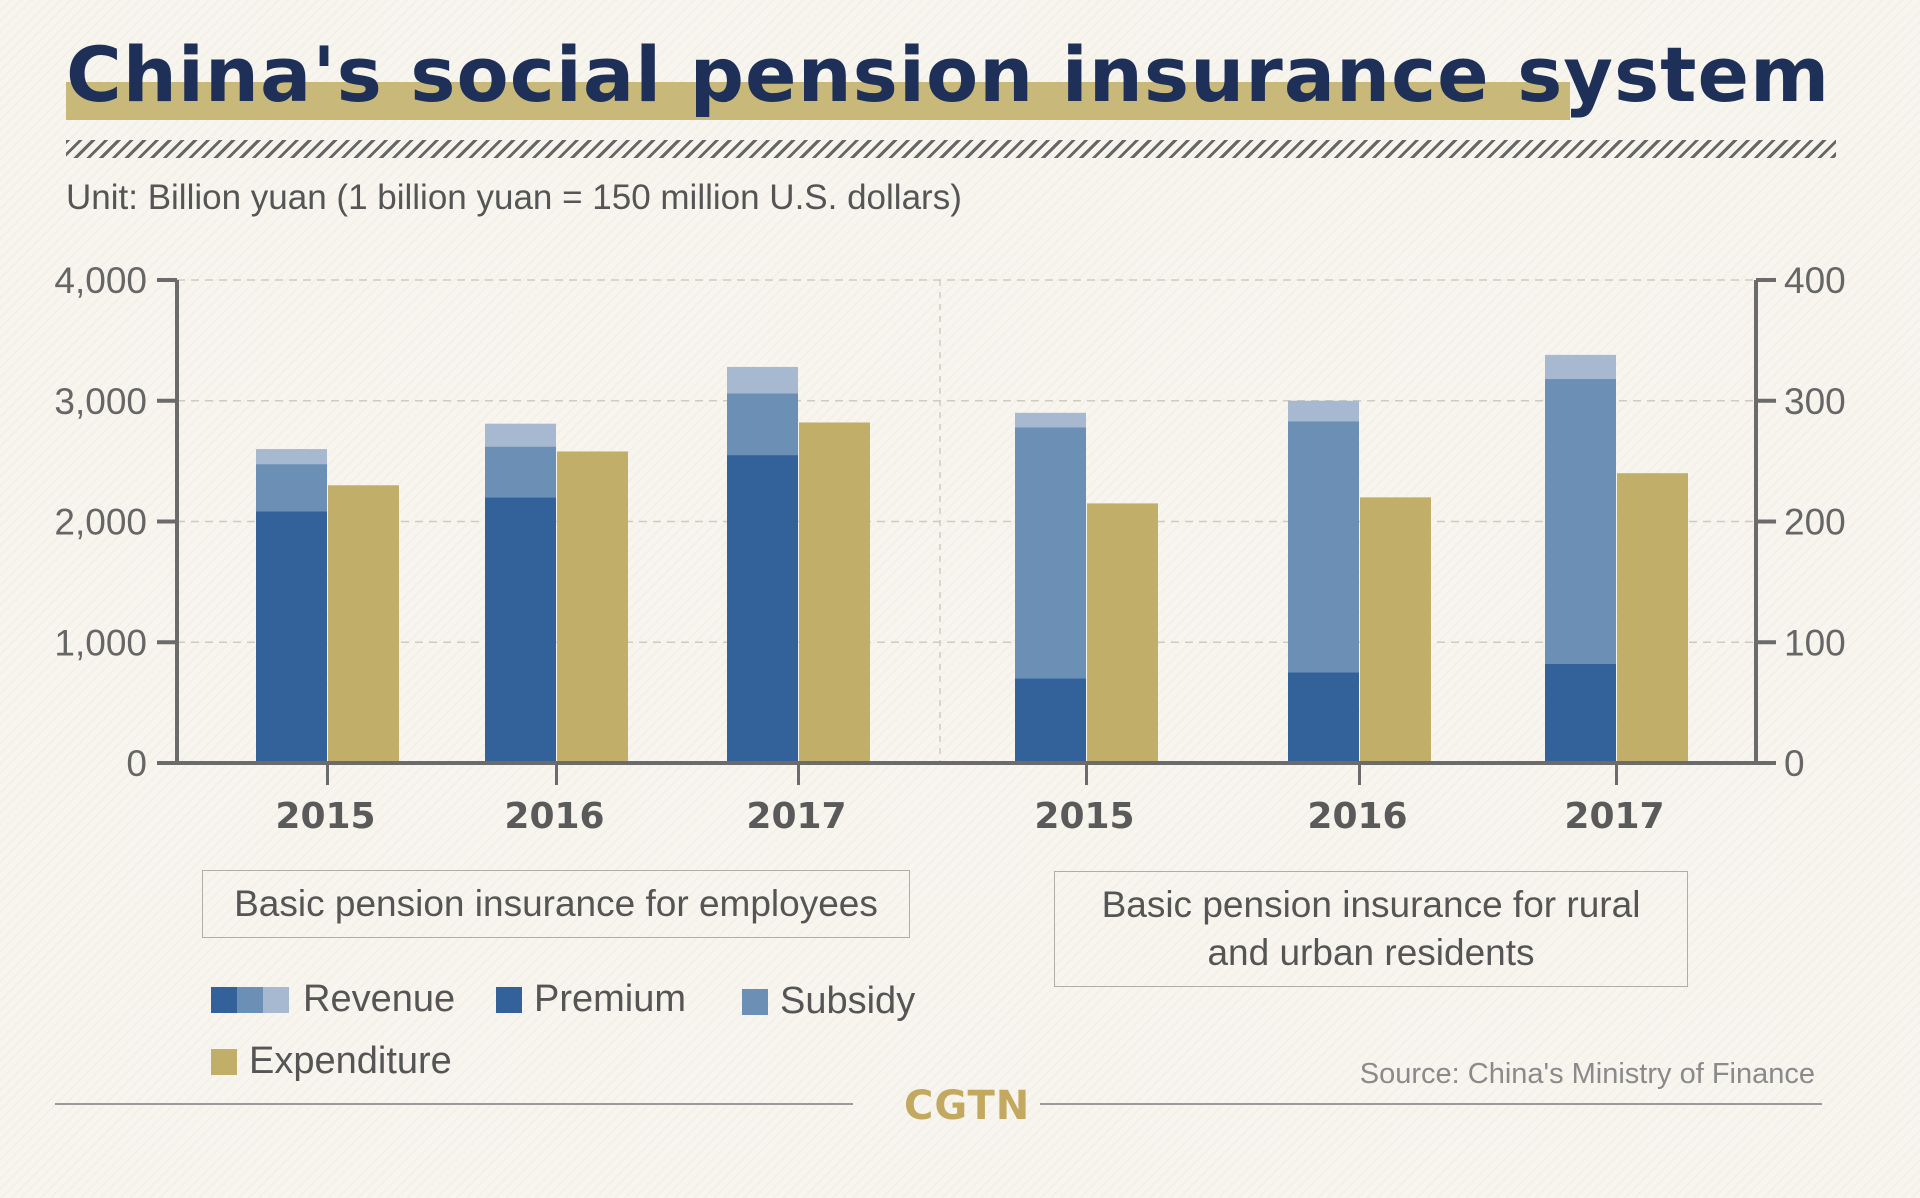  What do you see at coordinates (520, 472) in the screenshot?
I see `employees-subsidy-bar-2016` at bounding box center [520, 472].